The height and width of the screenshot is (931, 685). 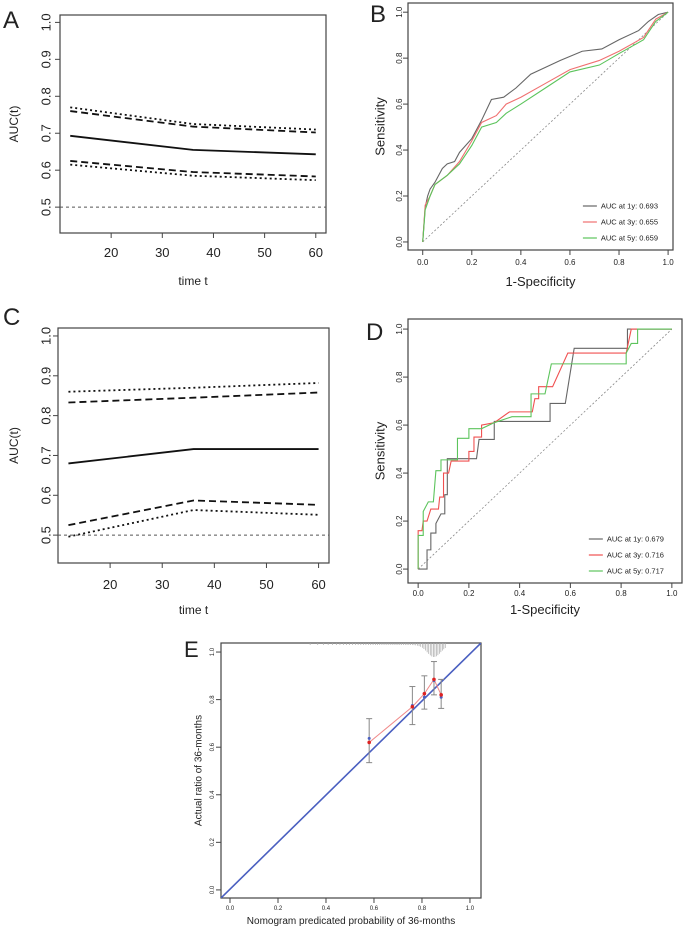 I want to click on legend-label: AUC at 1y: 0.679, so click(x=635, y=539).